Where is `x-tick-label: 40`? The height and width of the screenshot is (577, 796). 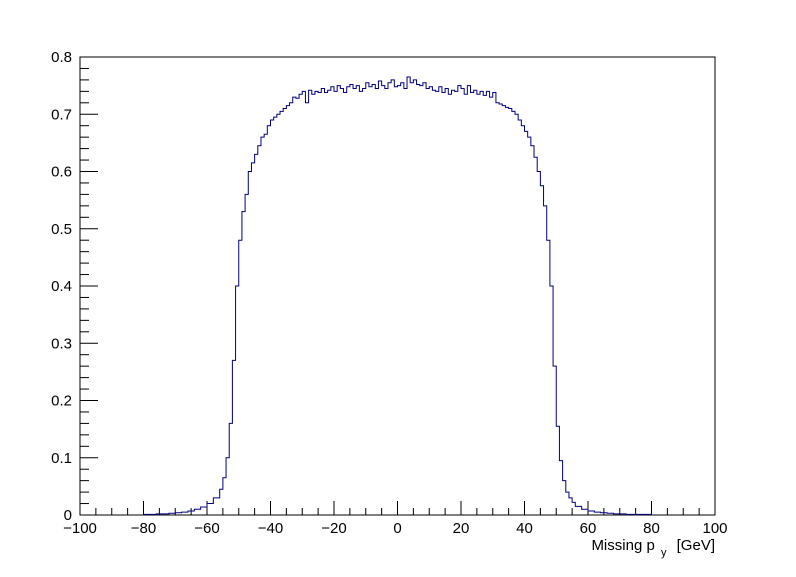
x-tick-label: 40 is located at coordinates (524, 528).